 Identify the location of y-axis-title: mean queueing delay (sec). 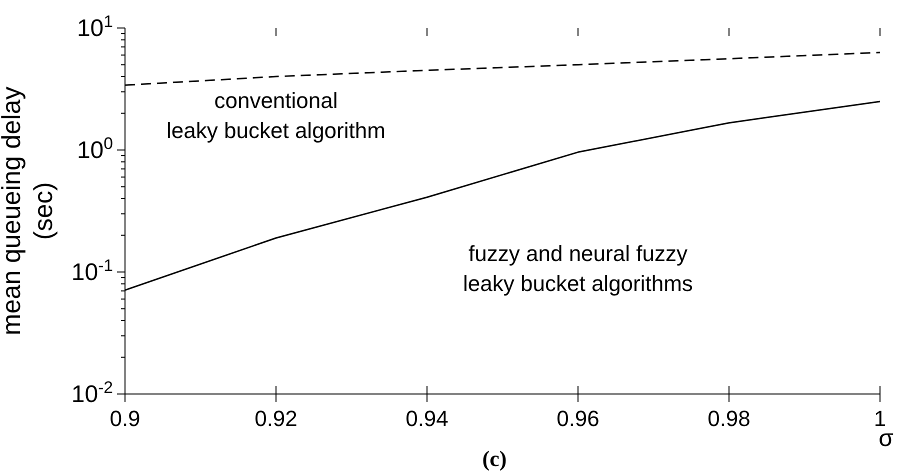
(29, 211).